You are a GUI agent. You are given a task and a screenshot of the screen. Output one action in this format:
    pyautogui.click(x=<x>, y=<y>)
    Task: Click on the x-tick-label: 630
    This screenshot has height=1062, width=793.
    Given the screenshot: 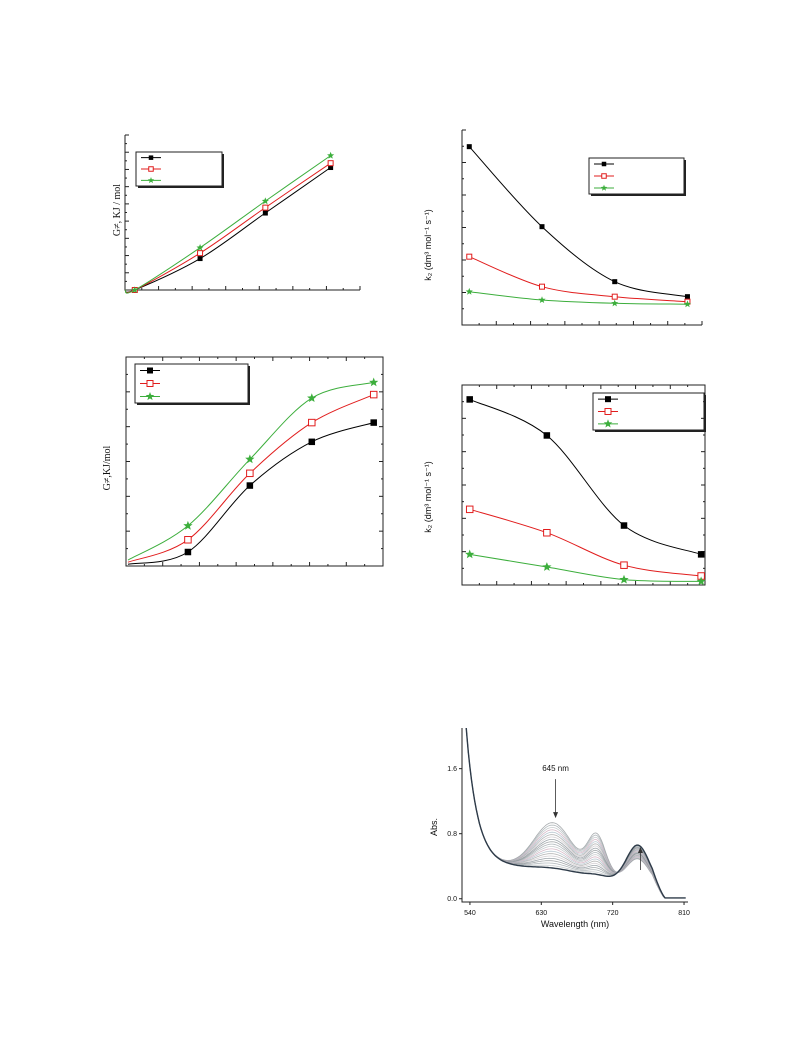 What is the action you would take?
    pyautogui.click(x=541, y=913)
    